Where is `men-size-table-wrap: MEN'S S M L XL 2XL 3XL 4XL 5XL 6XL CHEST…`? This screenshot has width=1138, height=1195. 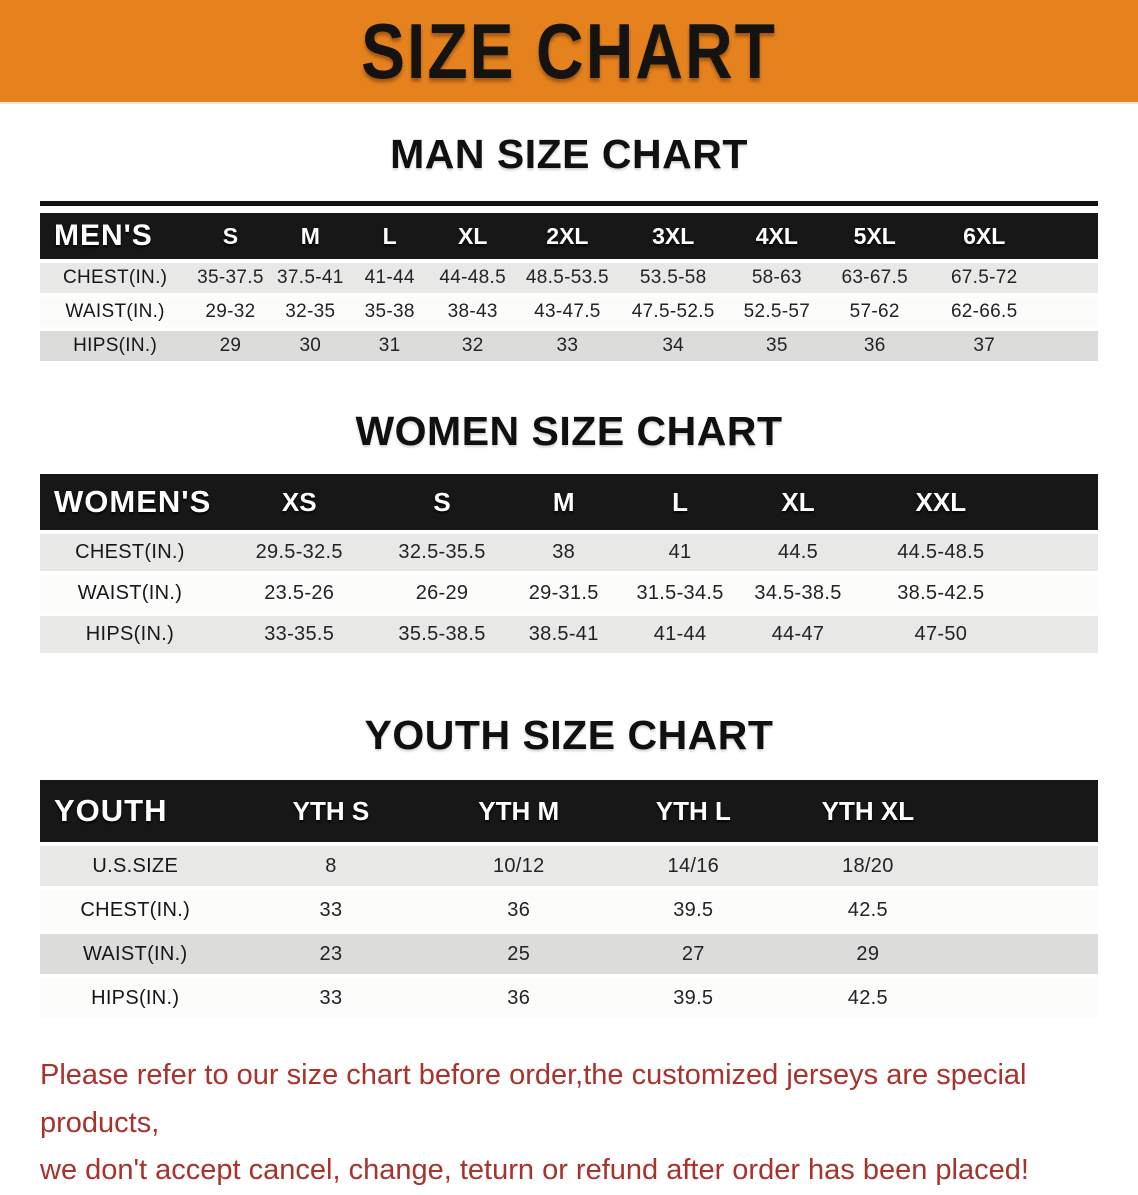
men-size-table-wrap: MEN'S S M L XL 2XL 3XL 4XL 5XL 6XL CHEST… is located at coordinates (569, 283).